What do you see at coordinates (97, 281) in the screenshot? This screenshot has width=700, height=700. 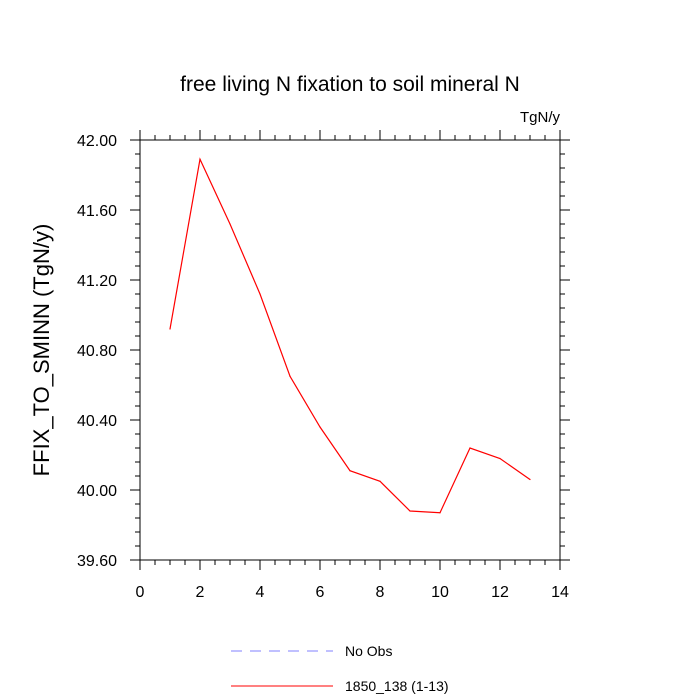 I see `y-tick-label: 41.20` at bounding box center [97, 281].